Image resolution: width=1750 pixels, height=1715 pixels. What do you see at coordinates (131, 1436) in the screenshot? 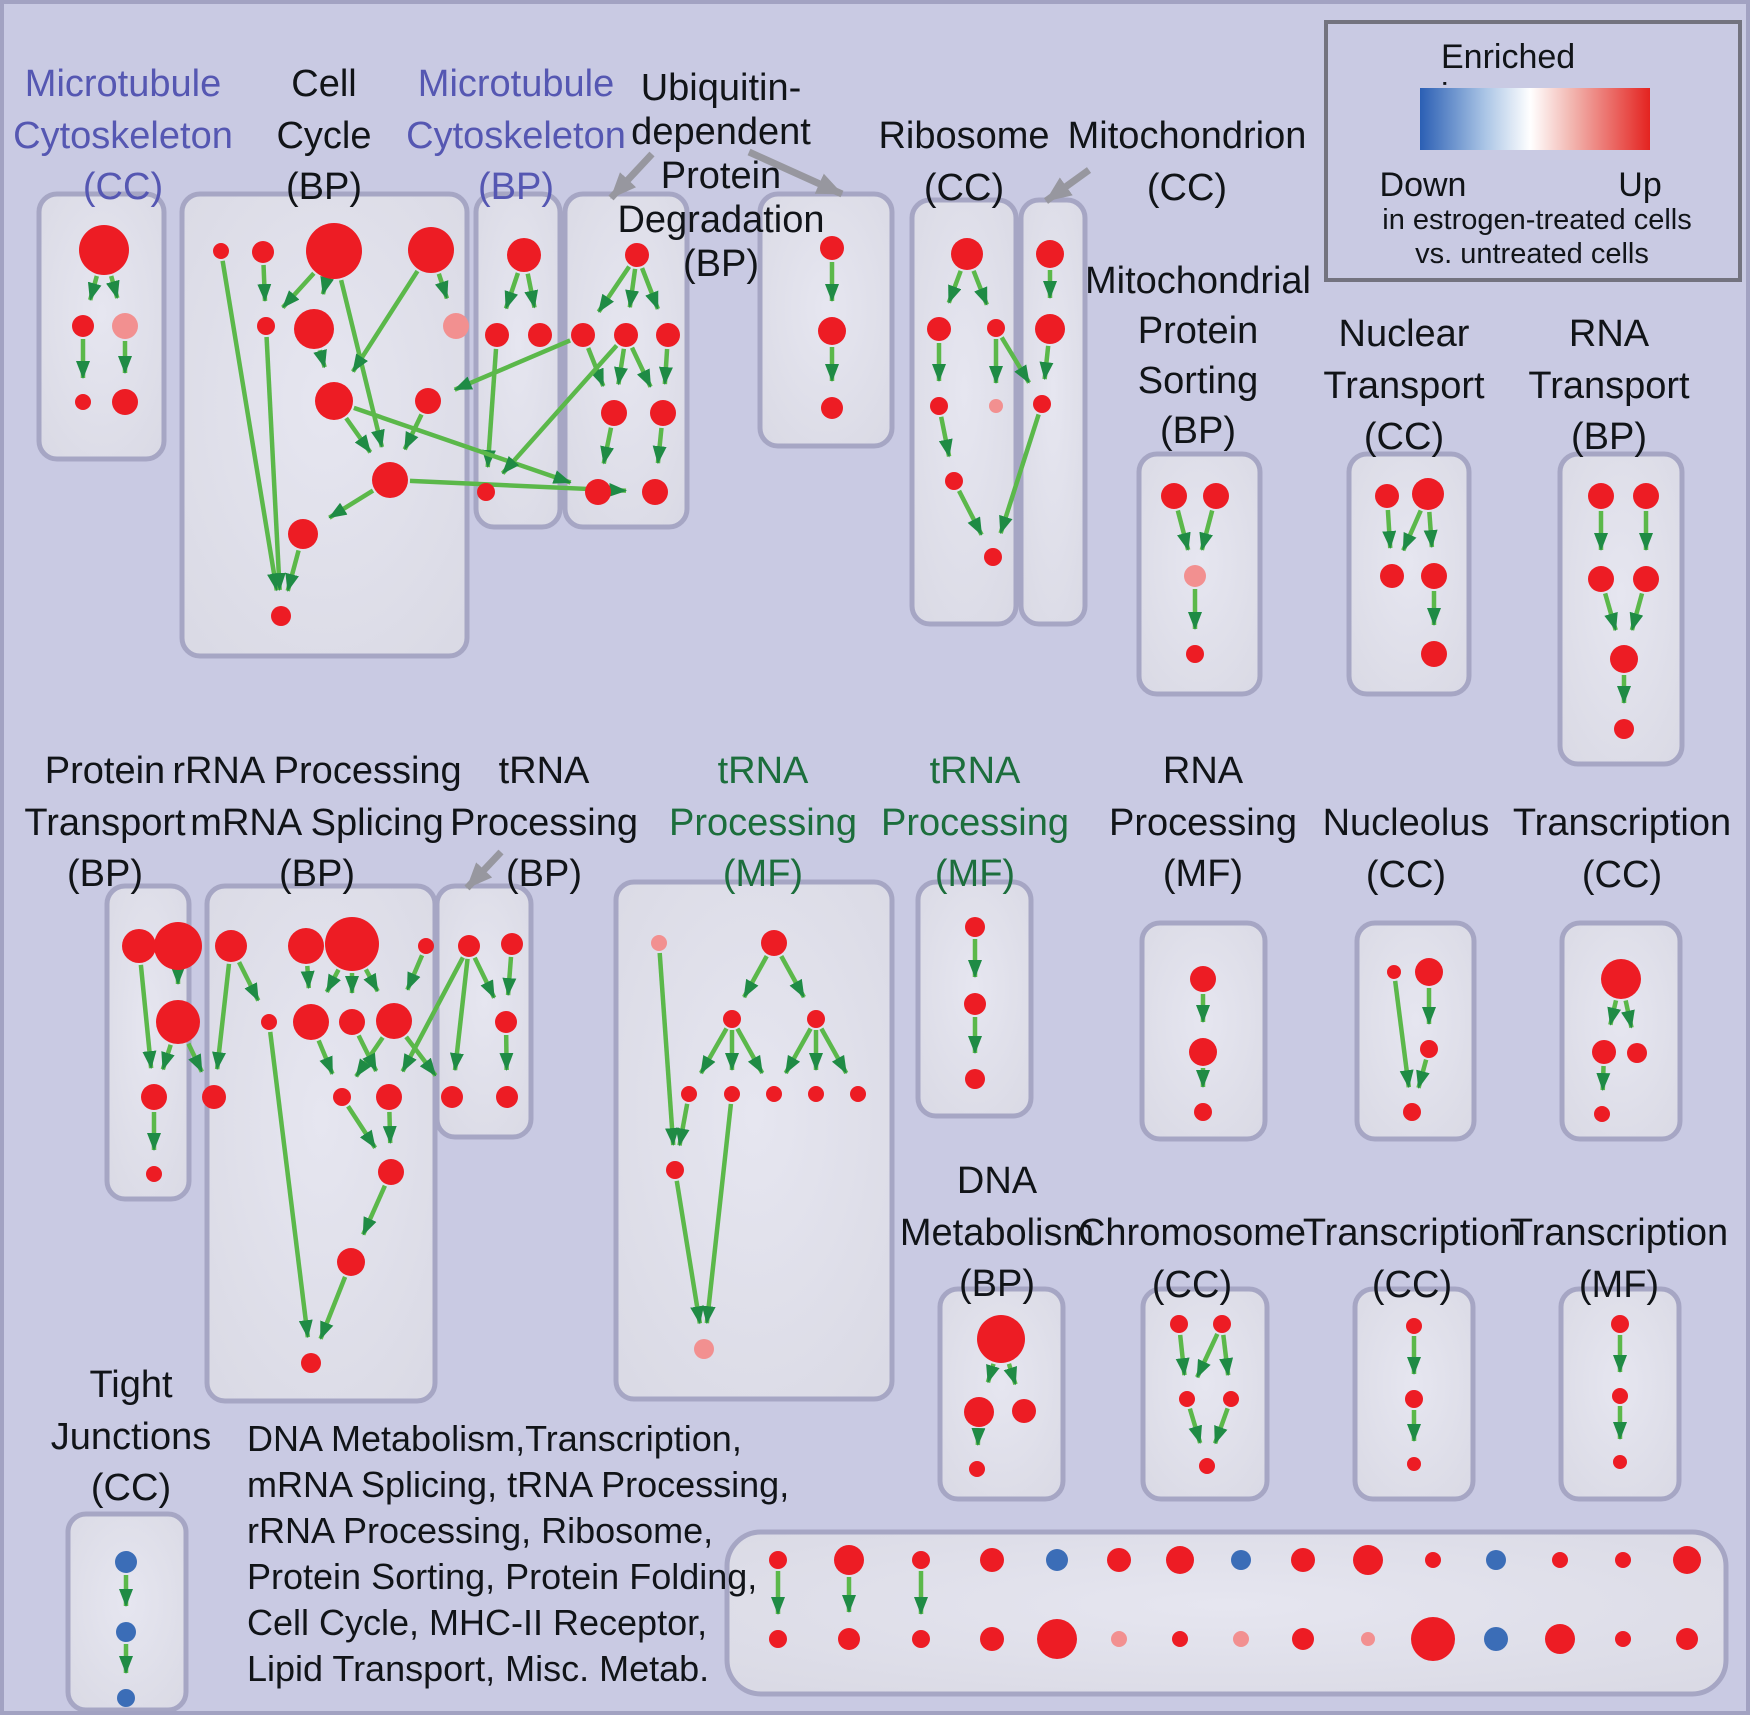
I see `tight-junctions-label-line: Junctions` at bounding box center [131, 1436].